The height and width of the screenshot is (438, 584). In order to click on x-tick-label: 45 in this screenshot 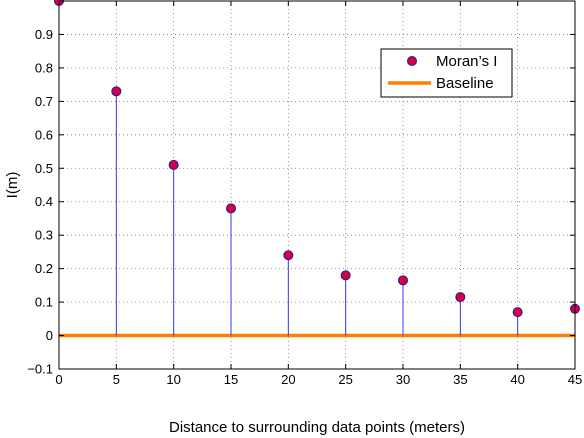, I will do `click(575, 379)`.